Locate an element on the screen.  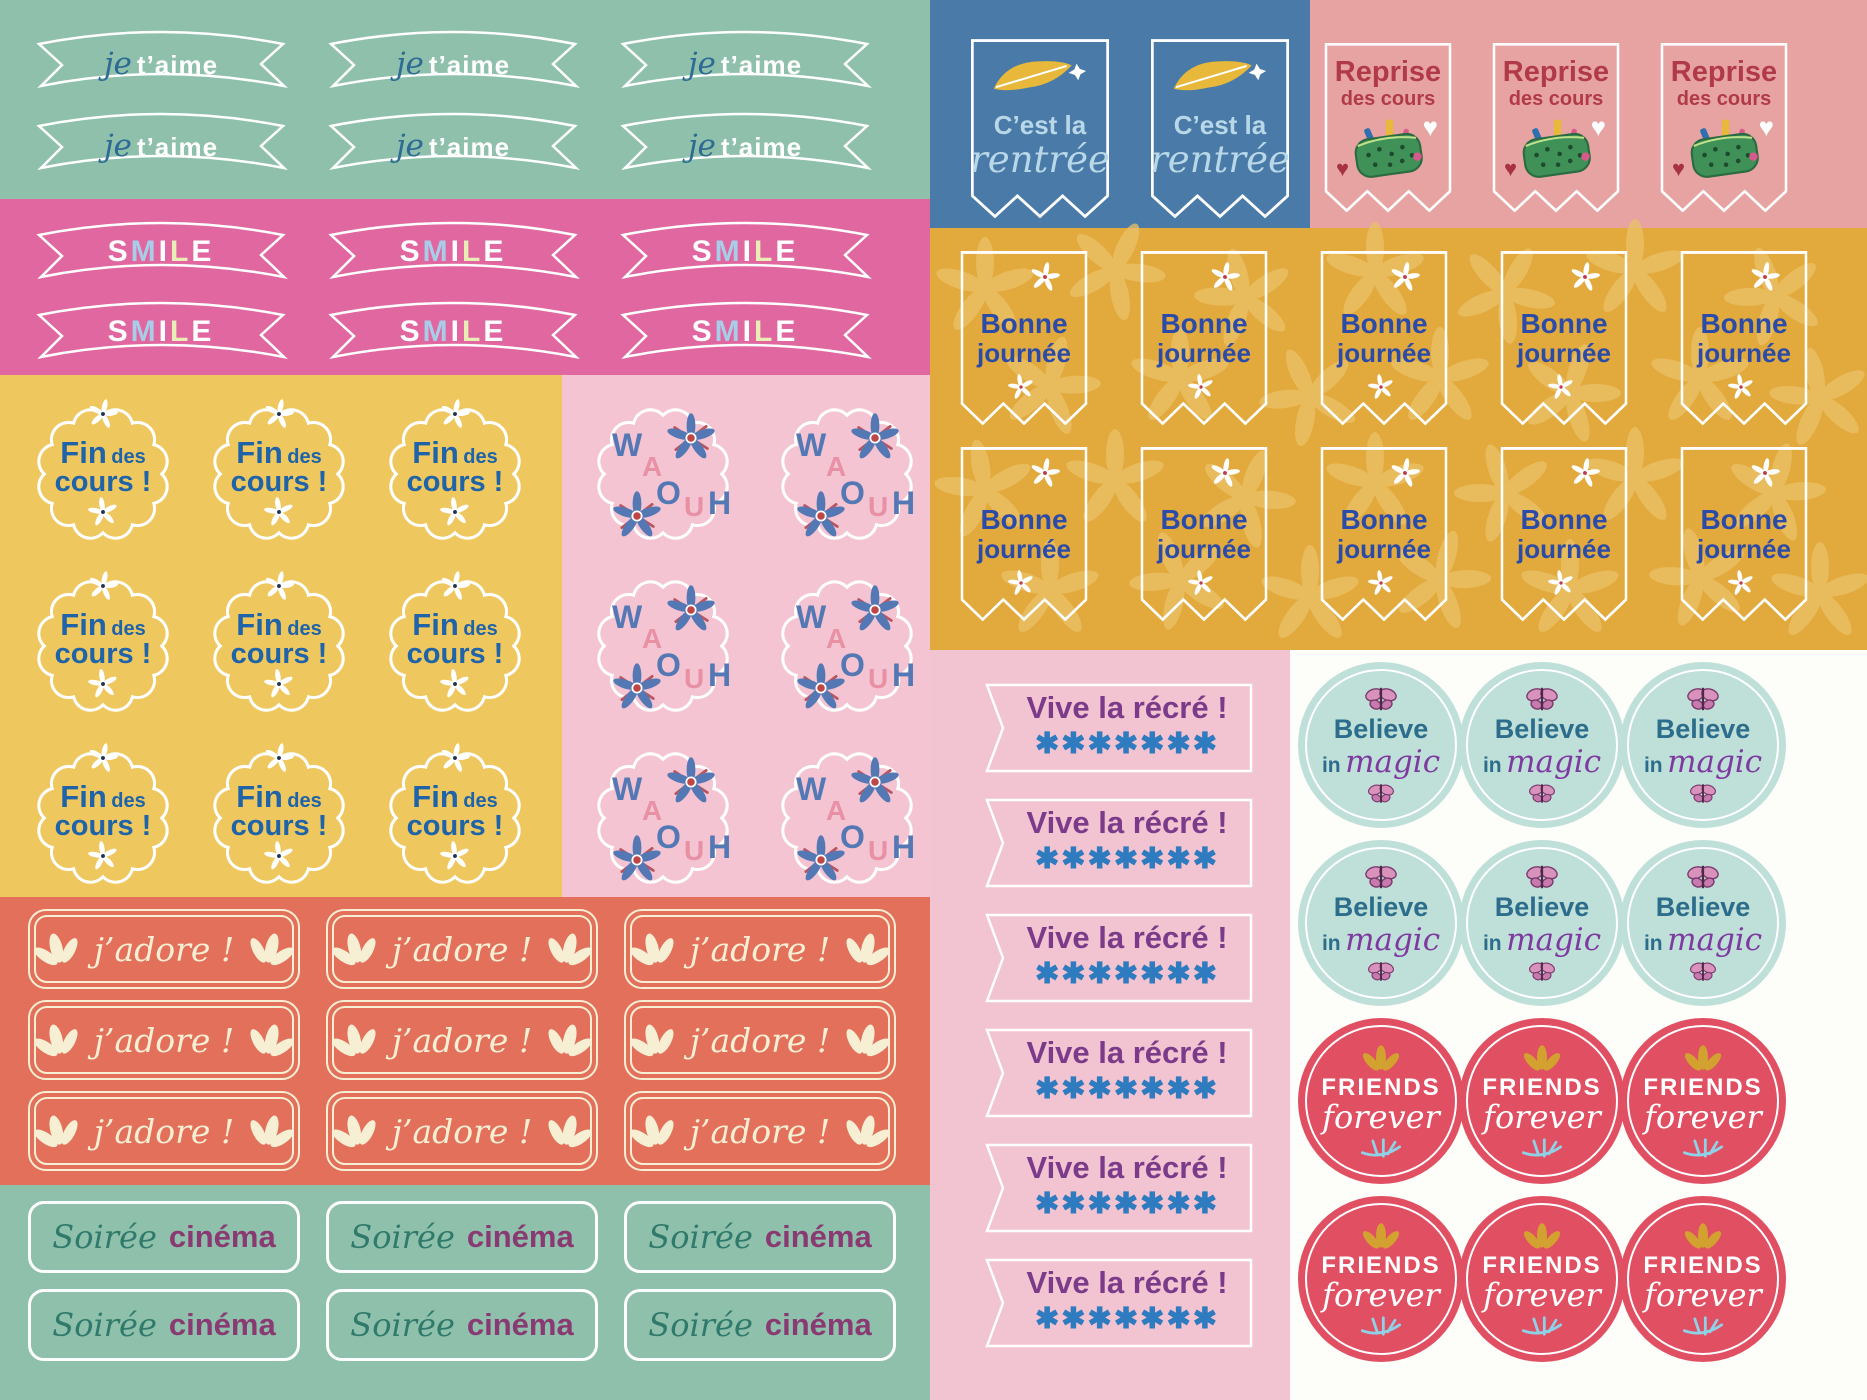
sticker-smile: SMILE is located at coordinates (161, 254).